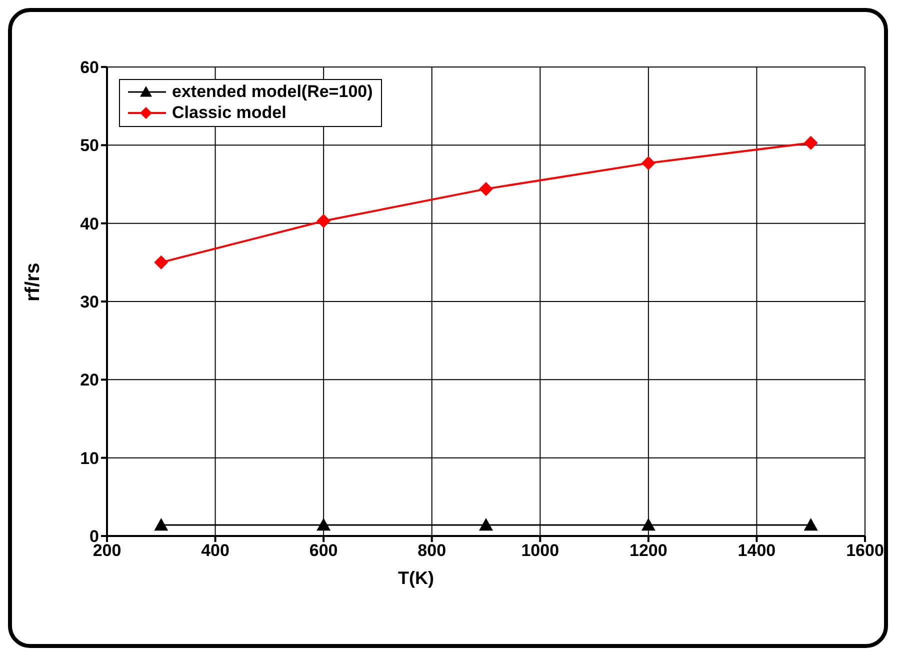  What do you see at coordinates (432, 550) in the screenshot?
I see `x-tick-label: 800` at bounding box center [432, 550].